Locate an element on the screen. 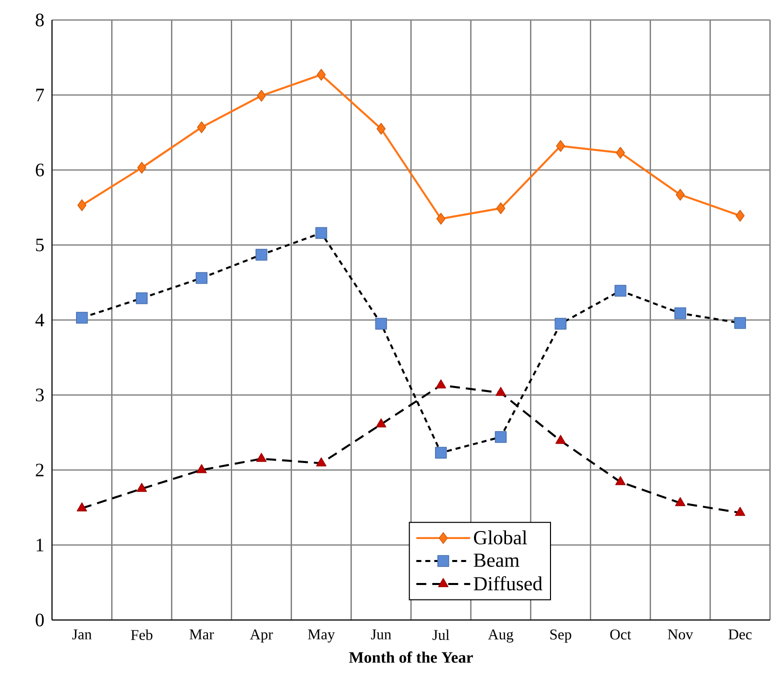  y-tick-label: 5 is located at coordinates (40, 245).